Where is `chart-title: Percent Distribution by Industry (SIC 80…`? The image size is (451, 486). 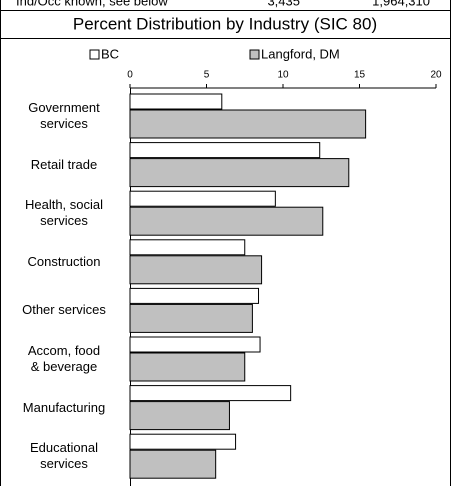 chart-title: Percent Distribution by Industry (SIC 80… is located at coordinates (225, 23).